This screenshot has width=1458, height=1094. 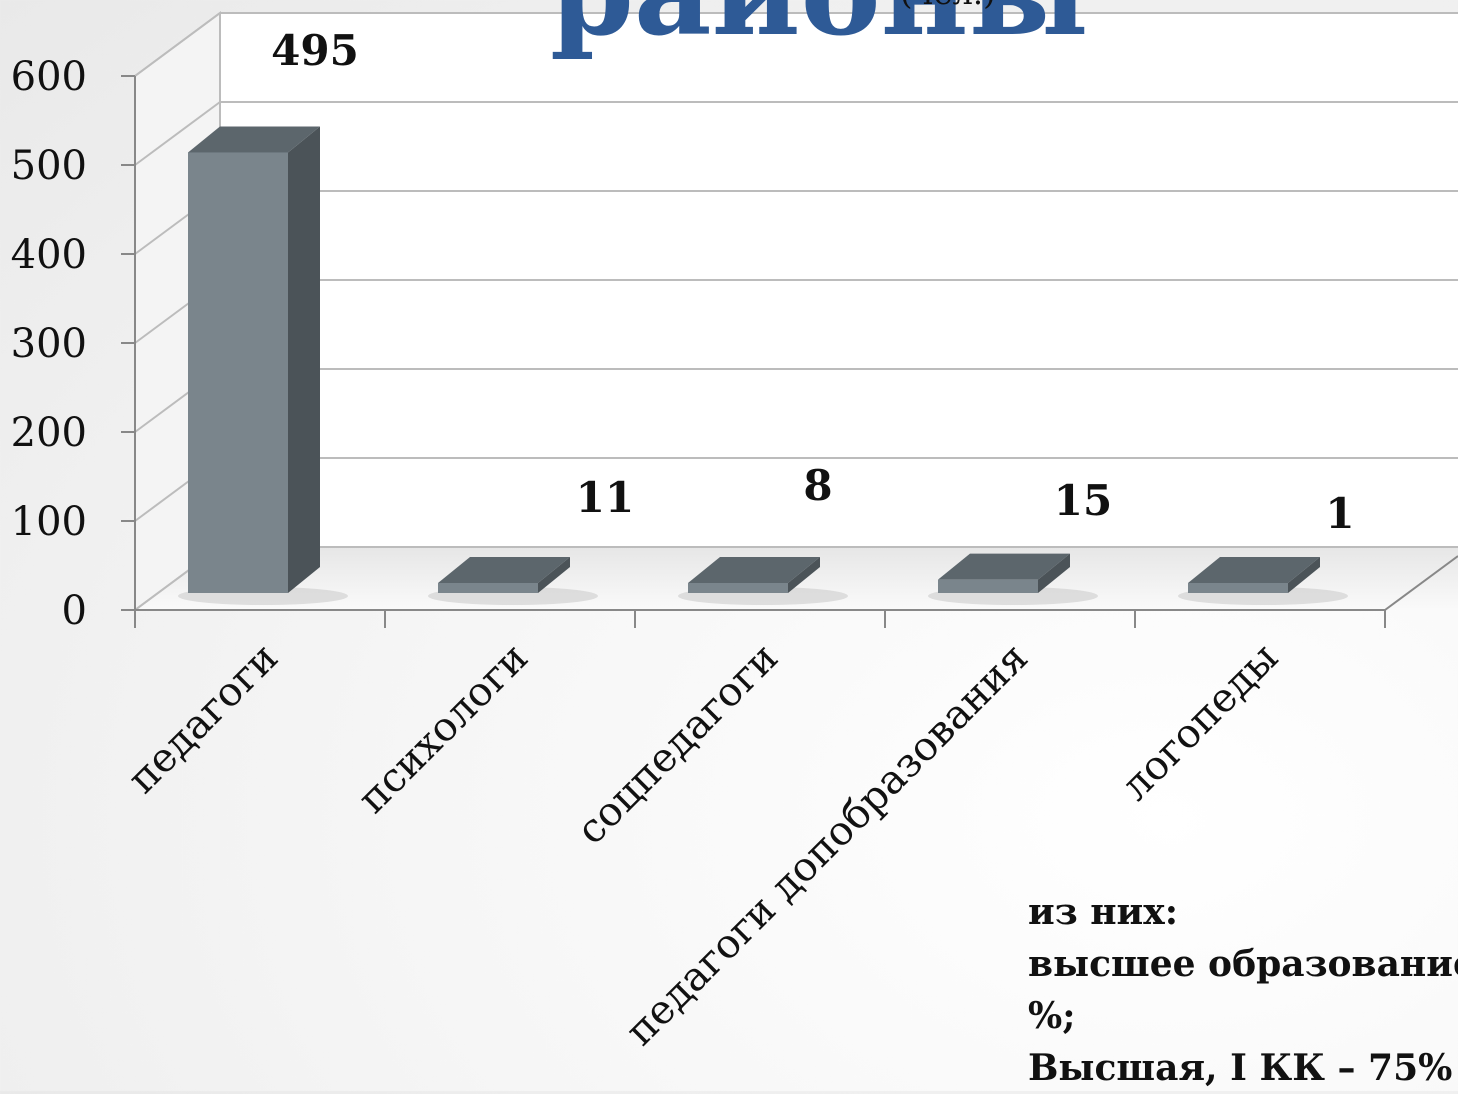 What do you see at coordinates (49, 522) in the screenshot?
I see `y-tick-label: 100` at bounding box center [49, 522].